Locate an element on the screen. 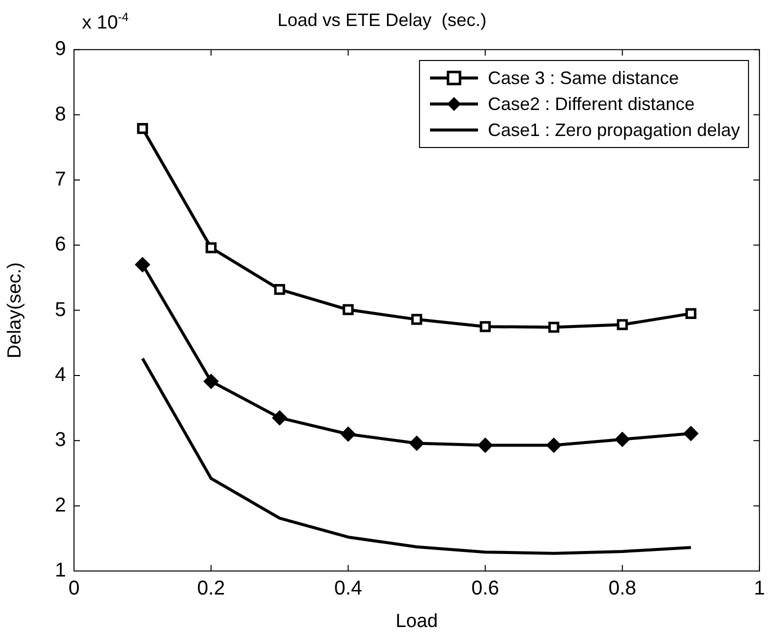 This screenshot has height=637, width=771. x-tick-label: 0.6 is located at coordinates (485, 589).